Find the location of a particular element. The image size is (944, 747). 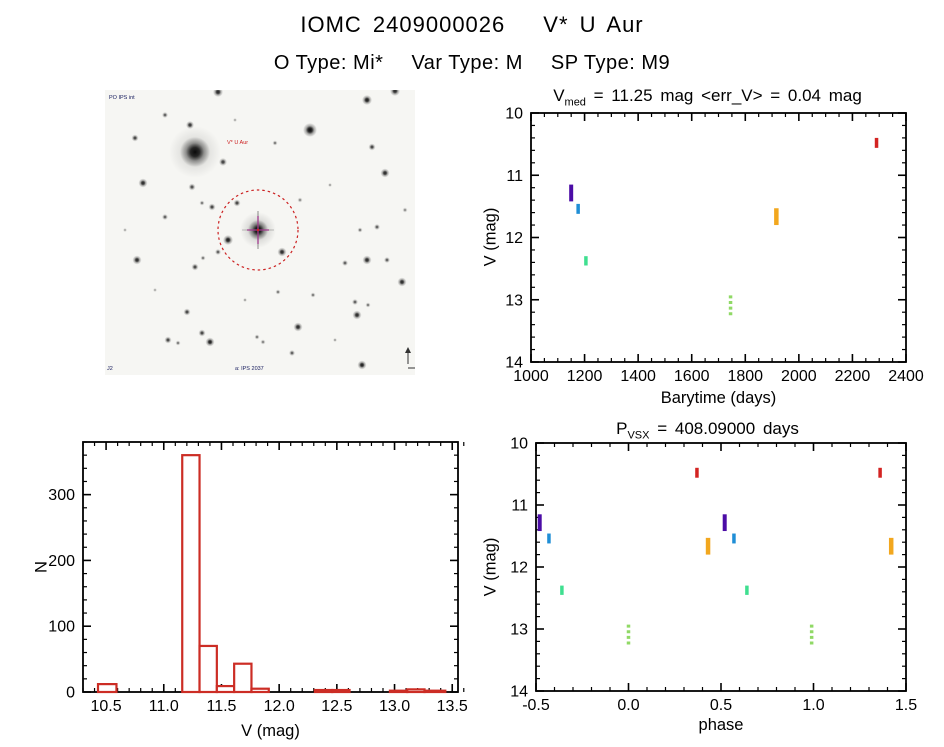

corner-label: J2 is located at coordinates (110, 369).